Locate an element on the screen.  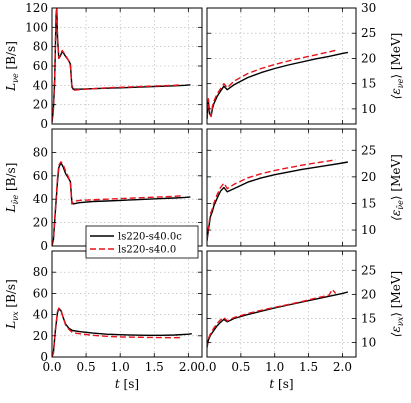
y-axis-label: ⟨εν̄e⟩ [MeV]⟨ε_{ν̄_e}⟩ [MeV] is located at coordinates (397, 187).